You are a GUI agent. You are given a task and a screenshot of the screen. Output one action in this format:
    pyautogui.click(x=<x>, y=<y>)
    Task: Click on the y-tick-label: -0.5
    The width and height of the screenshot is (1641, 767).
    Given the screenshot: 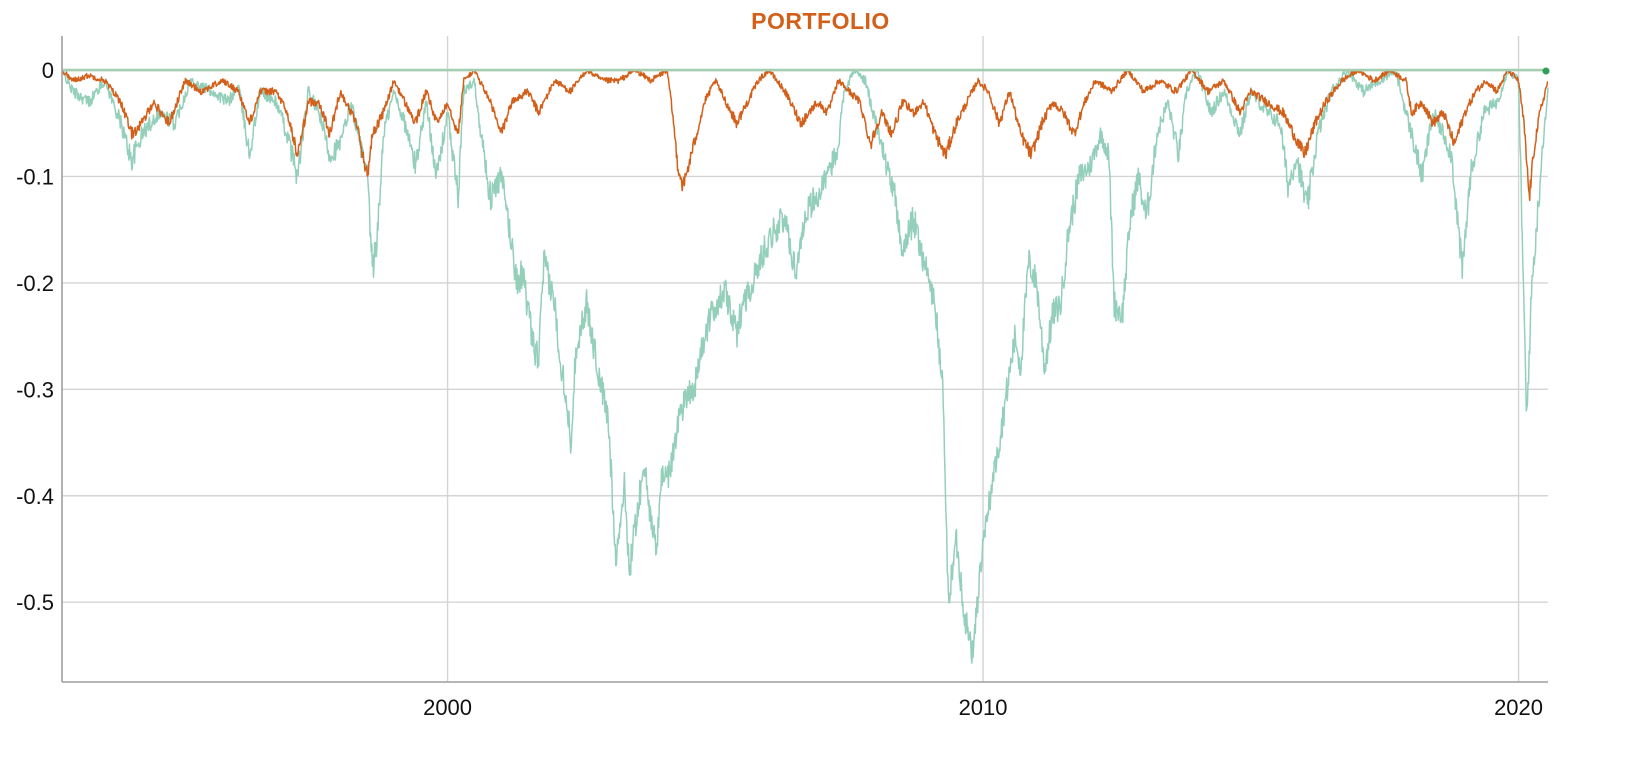 What is the action you would take?
    pyautogui.click(x=35, y=602)
    